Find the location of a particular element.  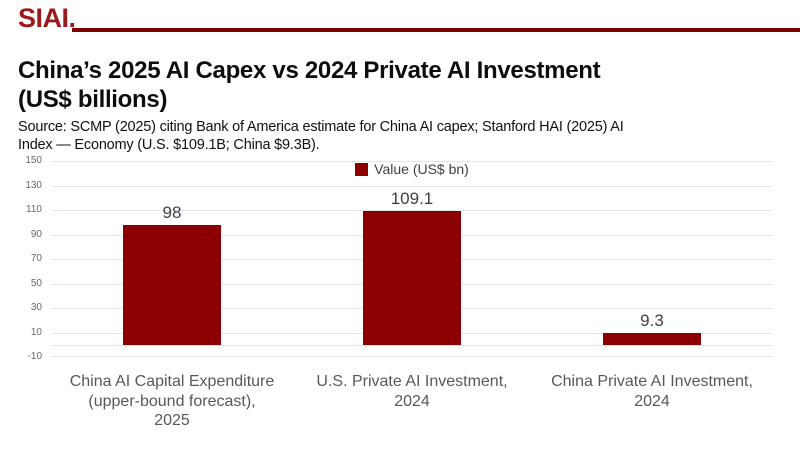

chart-legend: Value (US$ bn) is located at coordinates (412, 169).